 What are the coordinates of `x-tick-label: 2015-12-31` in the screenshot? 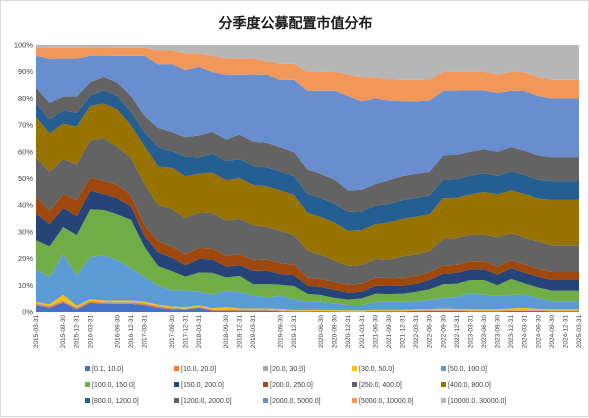 It's located at (77, 332).